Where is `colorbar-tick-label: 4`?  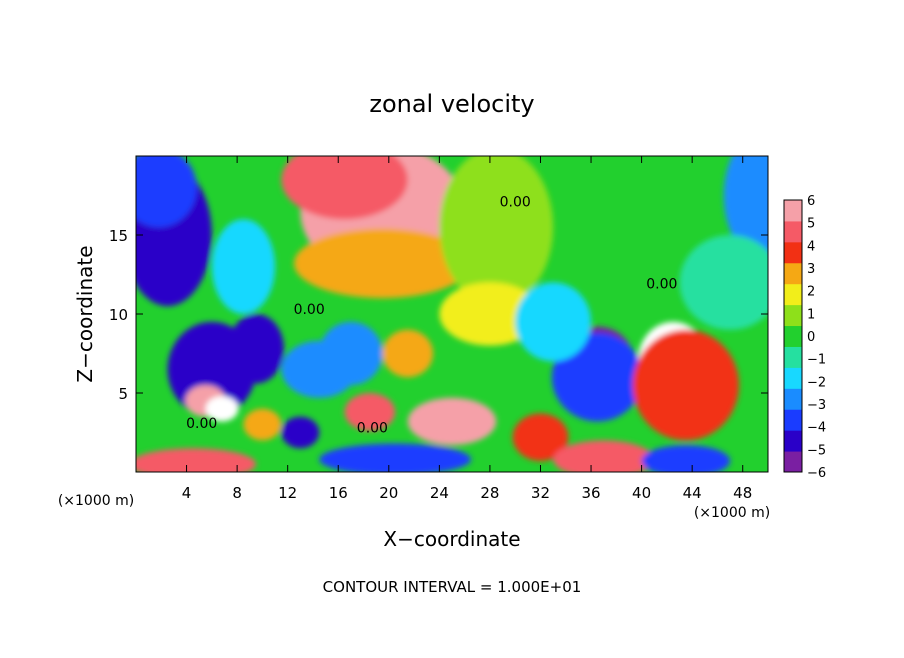
colorbar-tick-label: 4 is located at coordinates (811, 246).